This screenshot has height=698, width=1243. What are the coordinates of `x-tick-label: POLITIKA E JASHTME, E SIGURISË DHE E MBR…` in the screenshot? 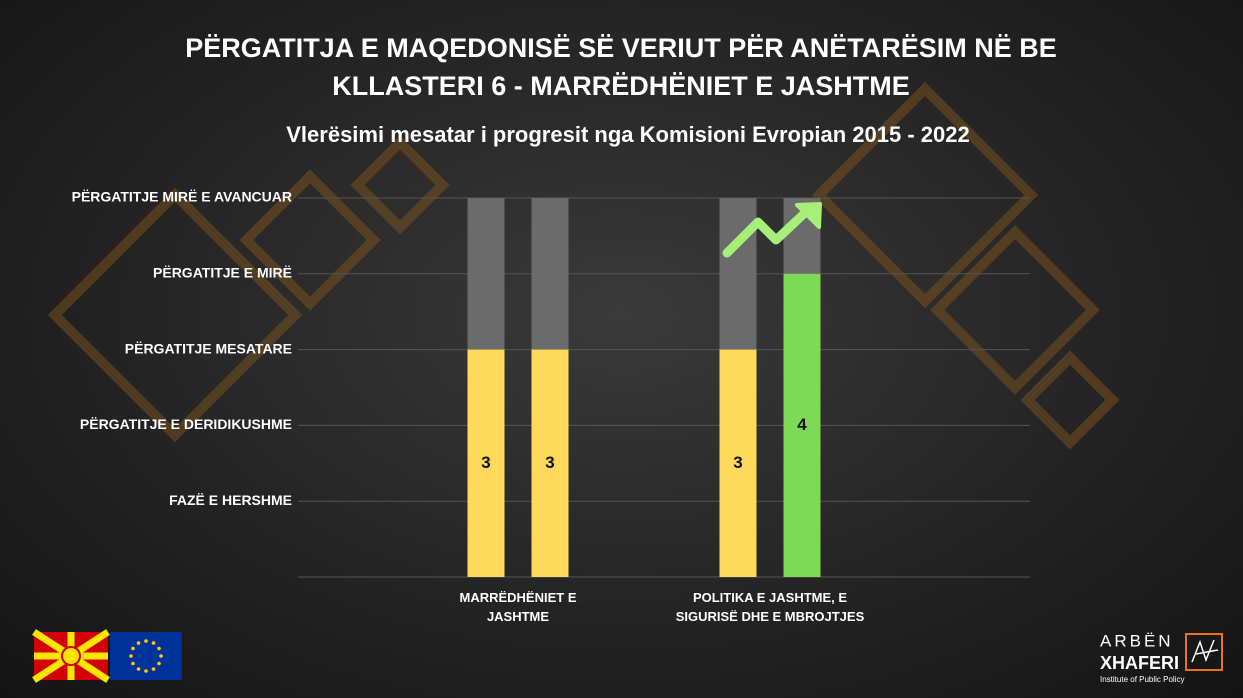 It's located at (770, 607).